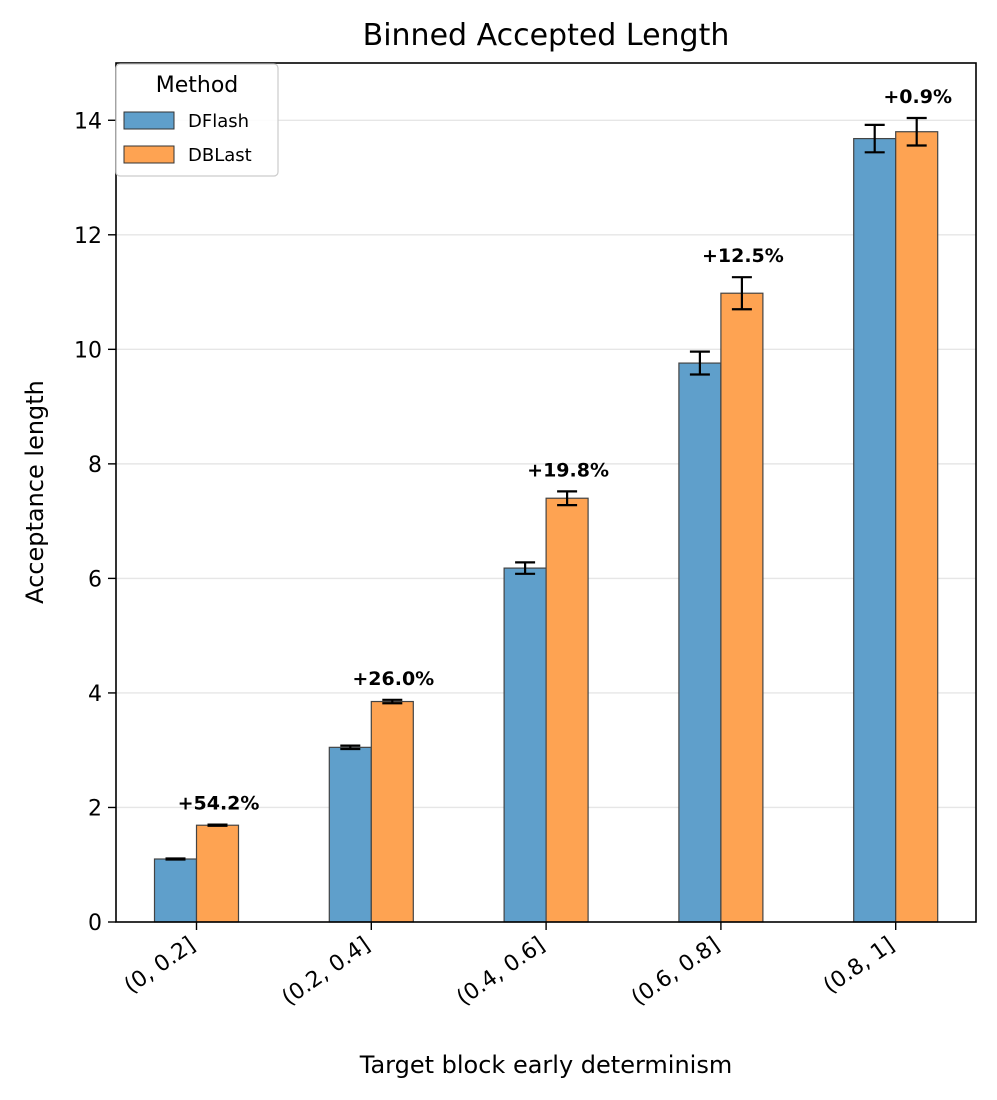 The height and width of the screenshot is (1100, 997). What do you see at coordinates (568, 470) in the screenshot?
I see `gain-annotation: +19.8%` at bounding box center [568, 470].